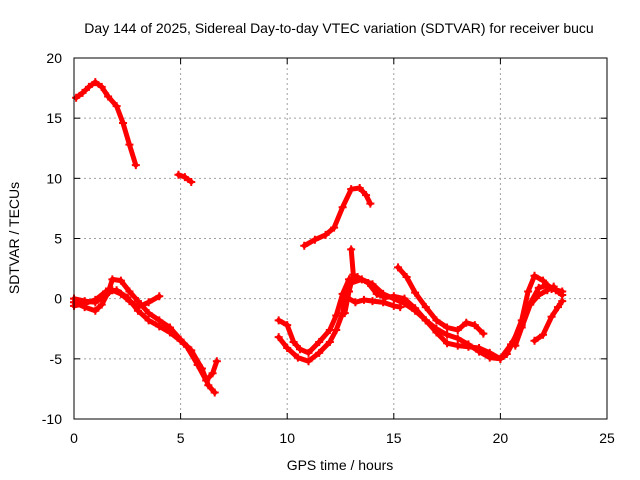 This screenshot has width=640, height=480. I want to click on x-tick-label: 0, so click(74, 438).